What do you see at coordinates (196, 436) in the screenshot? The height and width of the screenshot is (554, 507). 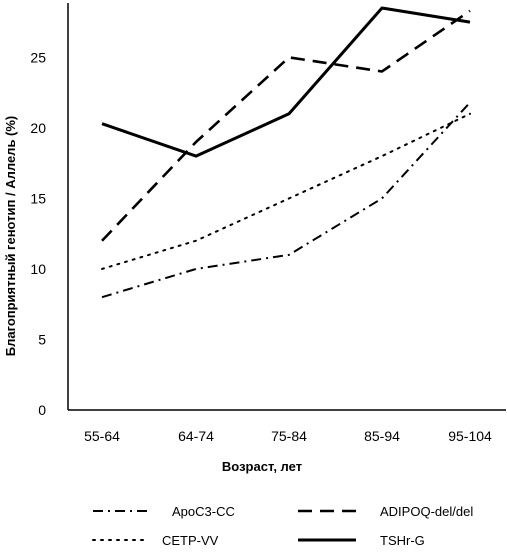 I see `x-tick-label: 64-74` at bounding box center [196, 436].